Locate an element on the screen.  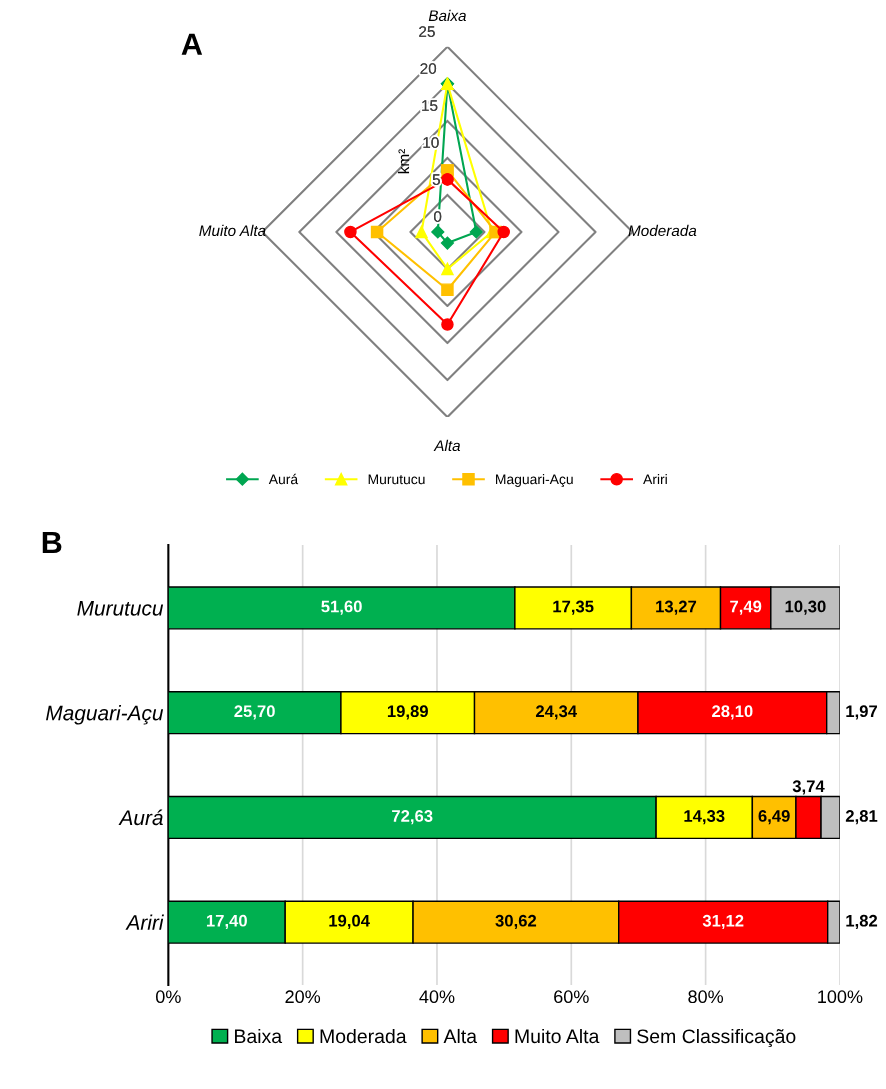
data-label: 72,63 is located at coordinates (412, 817).